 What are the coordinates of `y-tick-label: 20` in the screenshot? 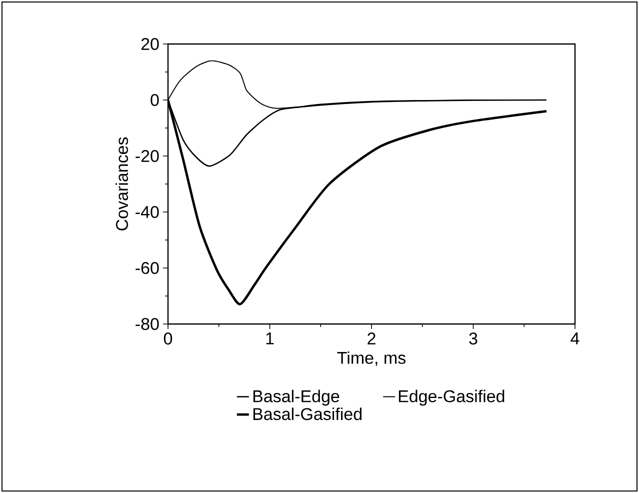 It's located at (150, 44).